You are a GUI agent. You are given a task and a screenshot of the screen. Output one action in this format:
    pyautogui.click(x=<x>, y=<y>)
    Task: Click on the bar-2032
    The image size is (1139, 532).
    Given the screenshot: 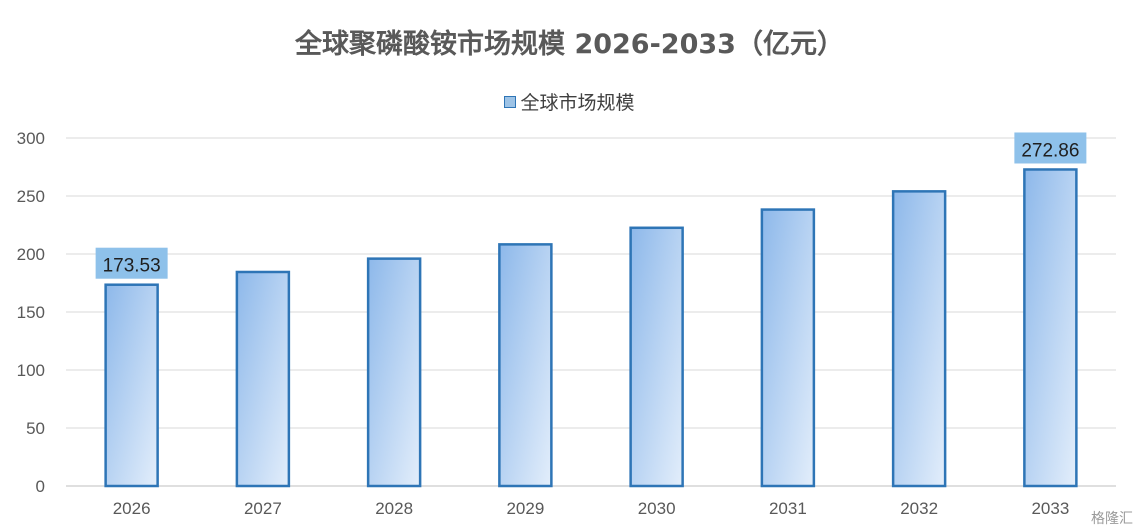 What is the action you would take?
    pyautogui.click(x=919, y=339)
    